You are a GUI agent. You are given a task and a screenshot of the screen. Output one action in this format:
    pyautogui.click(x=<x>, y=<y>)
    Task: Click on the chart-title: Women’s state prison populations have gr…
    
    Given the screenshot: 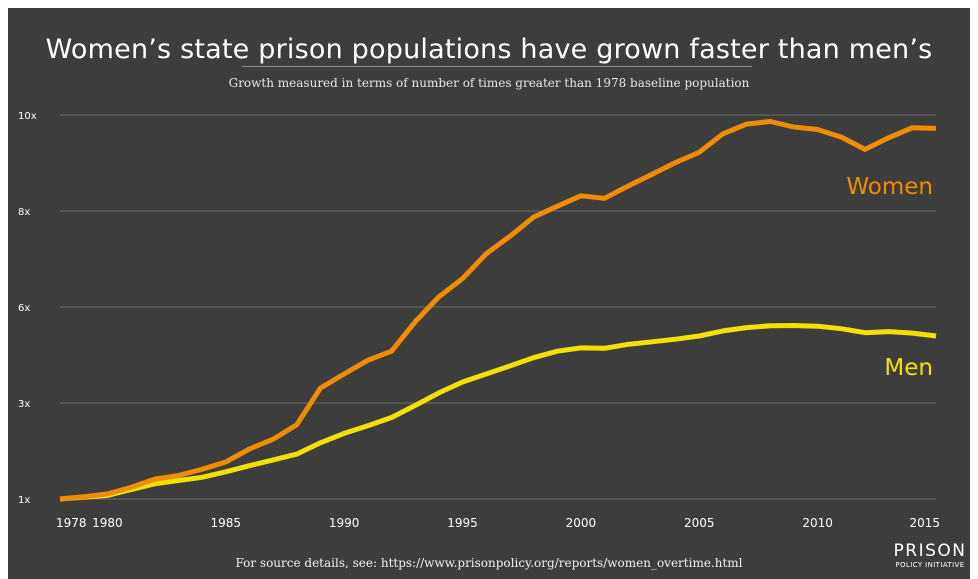 What is the action you would take?
    pyautogui.click(x=489, y=49)
    